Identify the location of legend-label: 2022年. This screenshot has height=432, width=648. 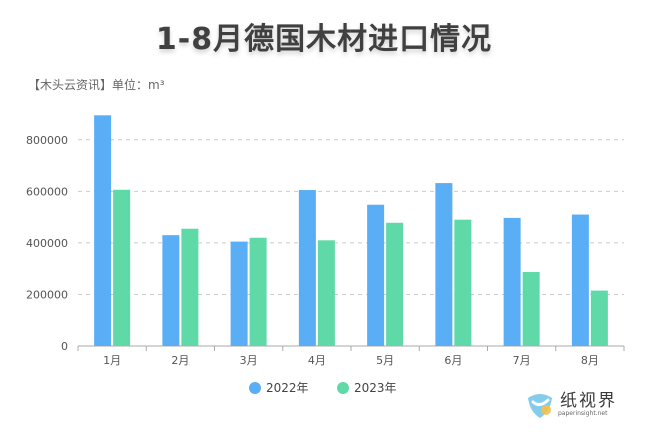
(287, 388).